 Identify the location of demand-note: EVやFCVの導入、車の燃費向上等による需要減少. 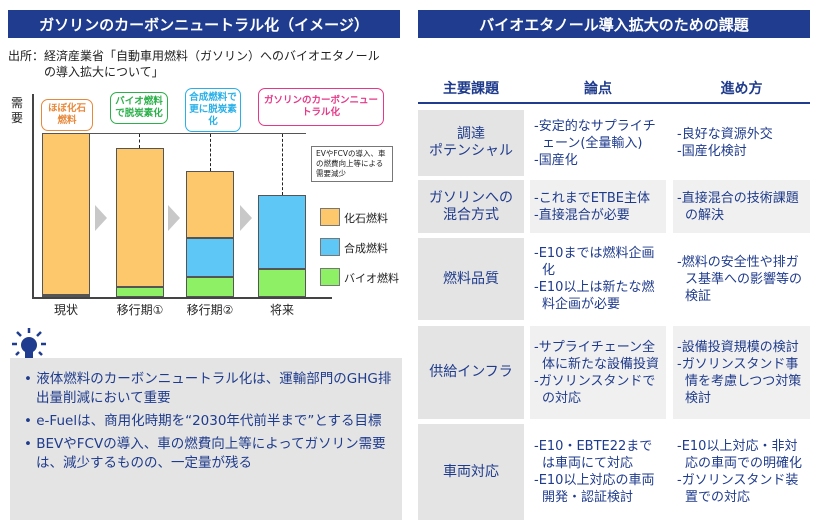
(352, 164).